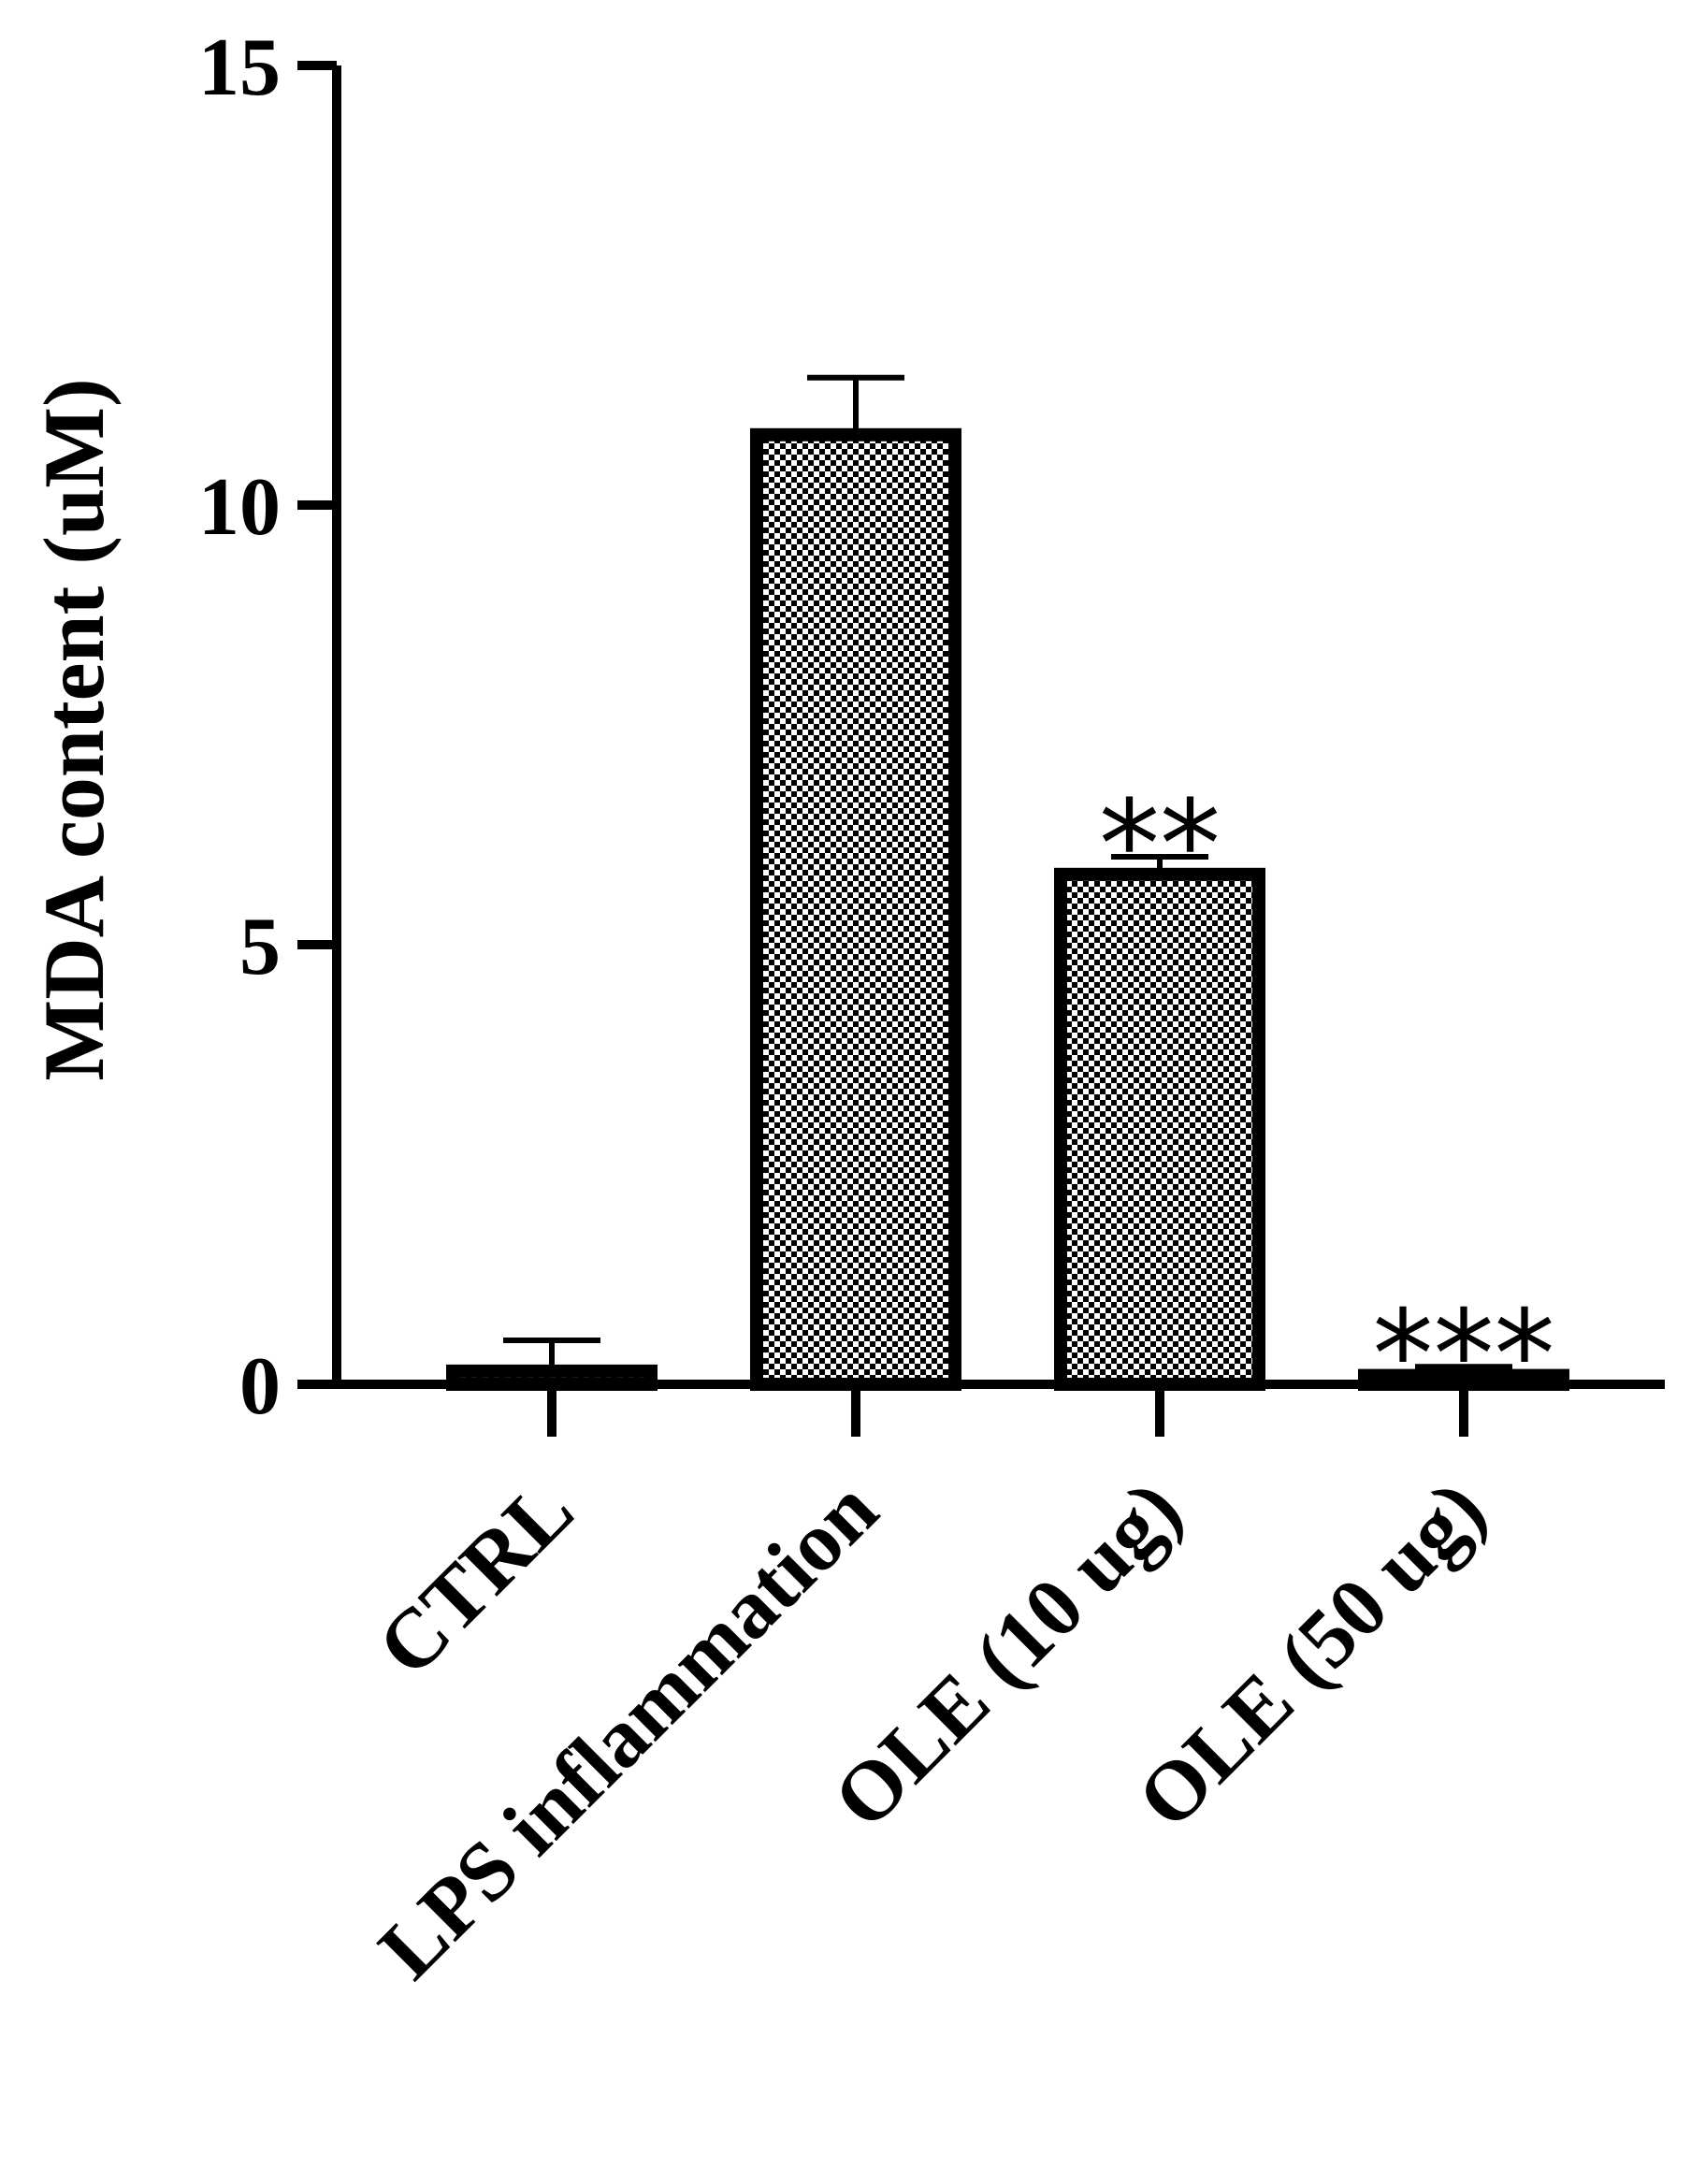  I want to click on y-ticks: 0 5 10 15, so click(268, 727).